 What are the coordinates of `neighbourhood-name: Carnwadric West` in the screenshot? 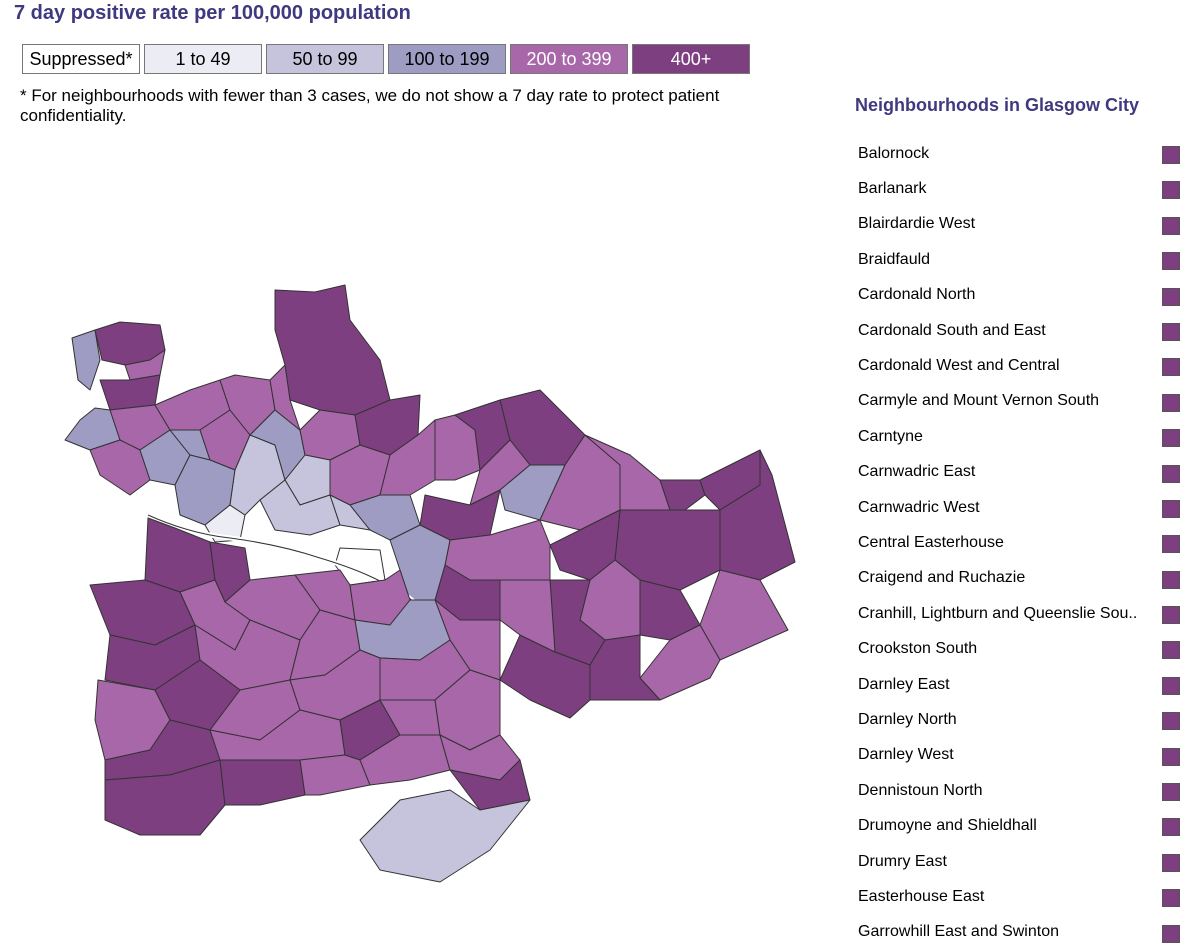 It's located at (919, 507).